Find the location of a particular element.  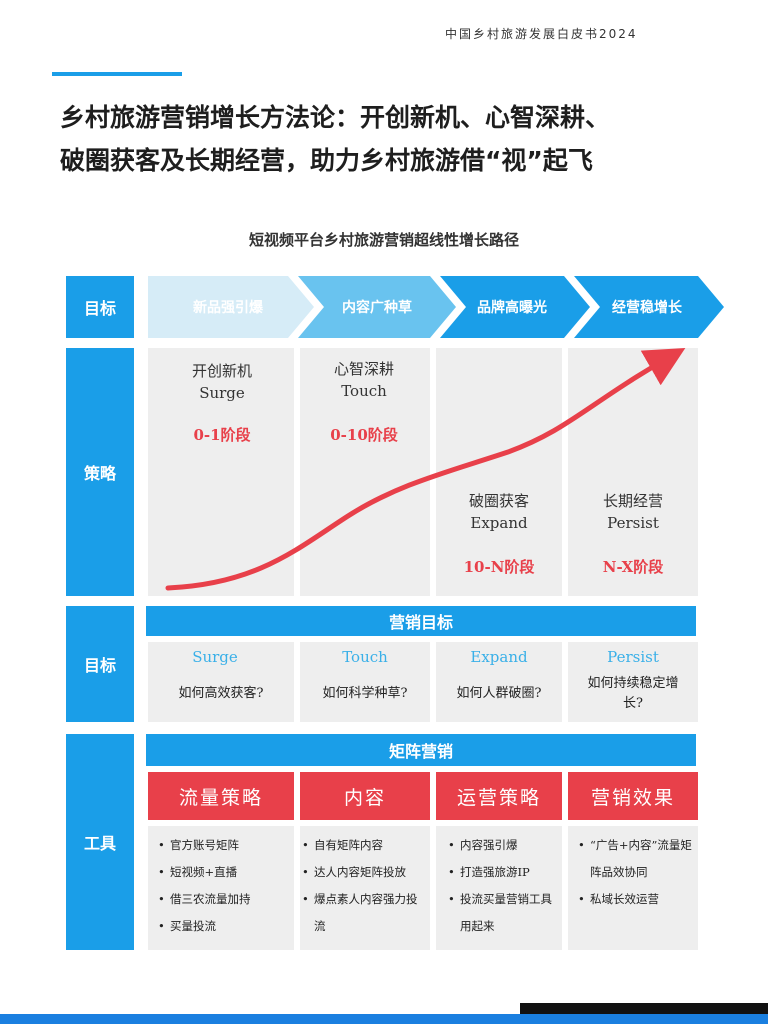

tool-item: “广告+内容”流量矩阵品效协同 is located at coordinates (636, 859).